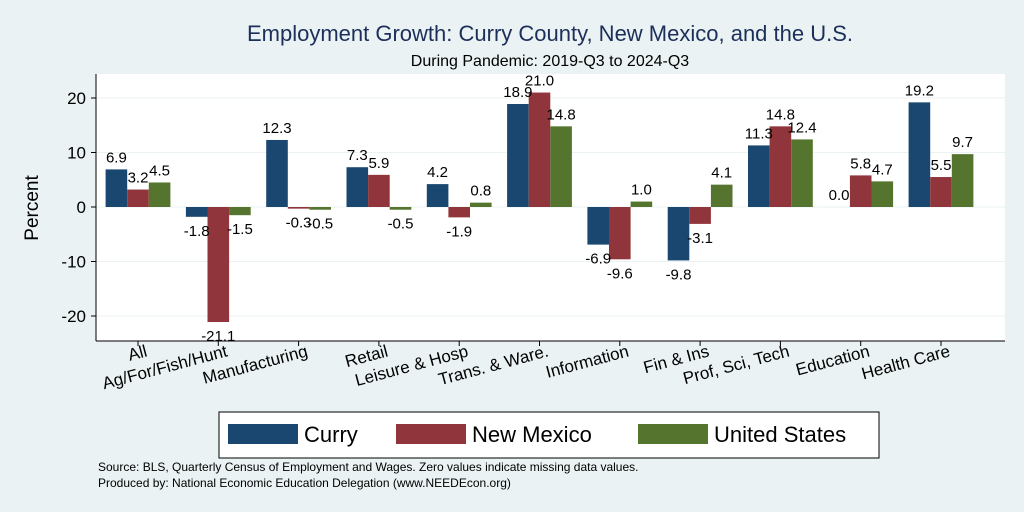  Describe the element at coordinates (81, 207) in the screenshot. I see `y-tick-label: 0` at that location.